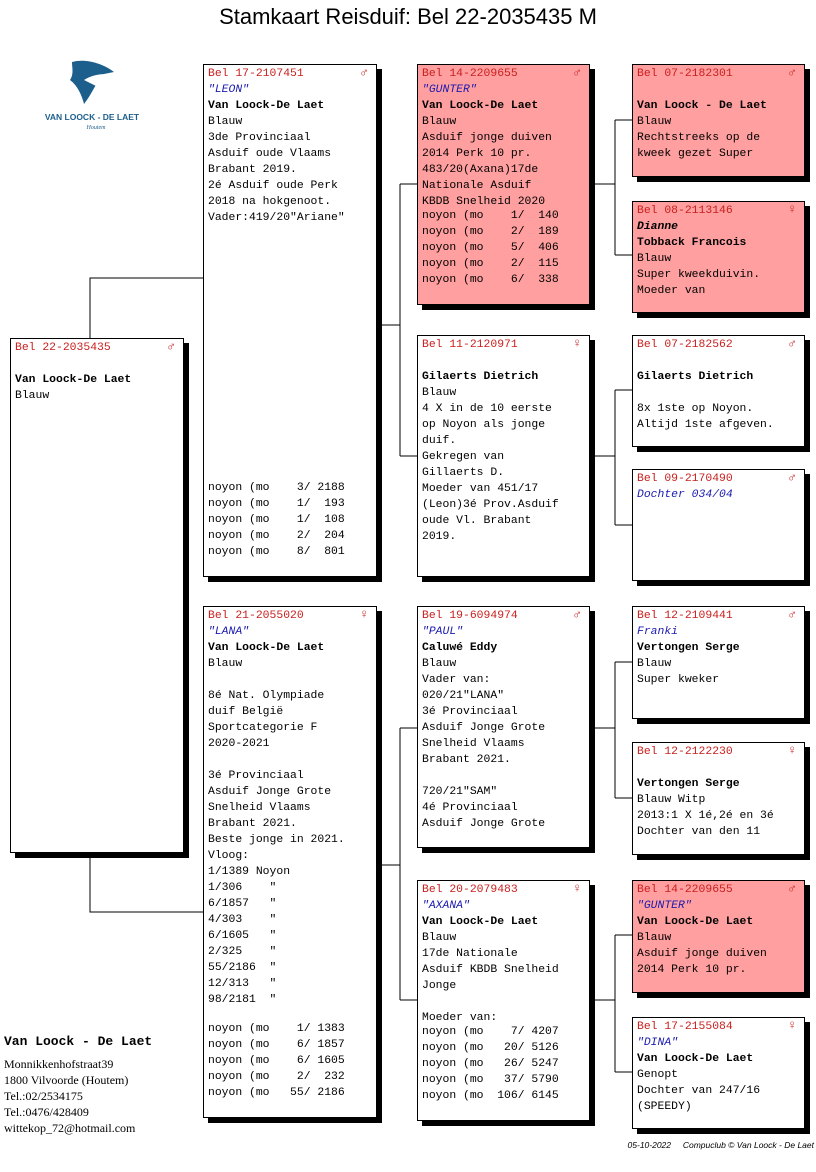 The height and width of the screenshot is (1172, 816). What do you see at coordinates (276, 488) in the screenshot?
I see `result-line: noyon (mo 3/ 2188` at bounding box center [276, 488].